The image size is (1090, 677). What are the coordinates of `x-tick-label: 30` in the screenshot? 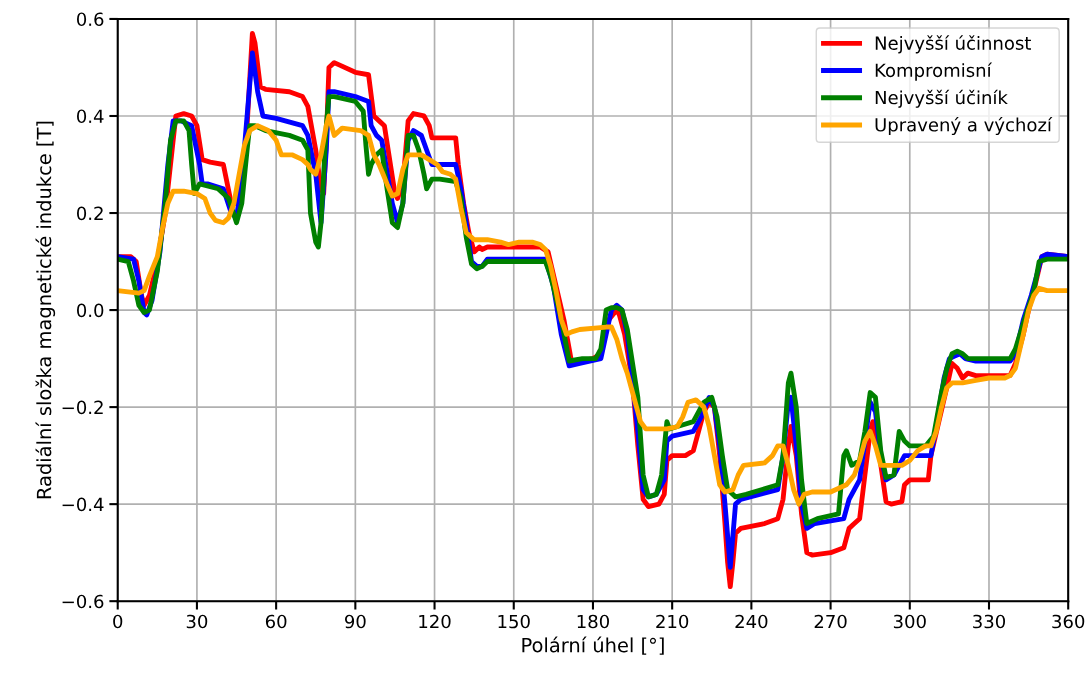 It's located at (197, 621).